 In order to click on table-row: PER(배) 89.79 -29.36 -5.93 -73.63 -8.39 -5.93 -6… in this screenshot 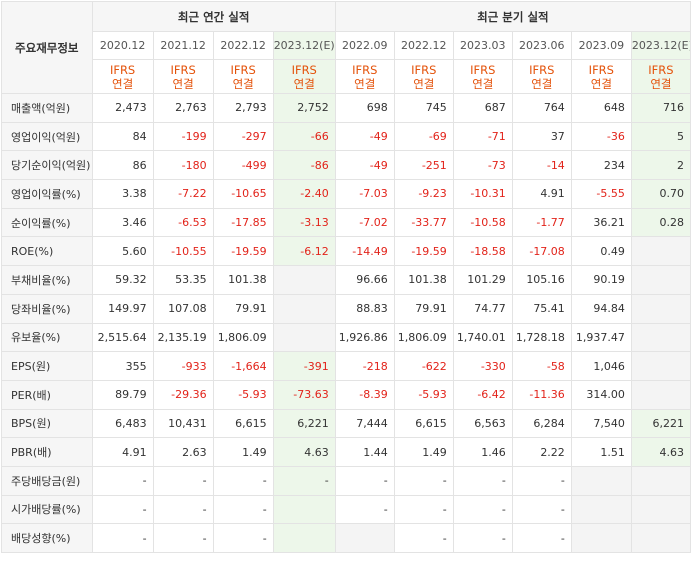, I will do `click(346, 394)`.